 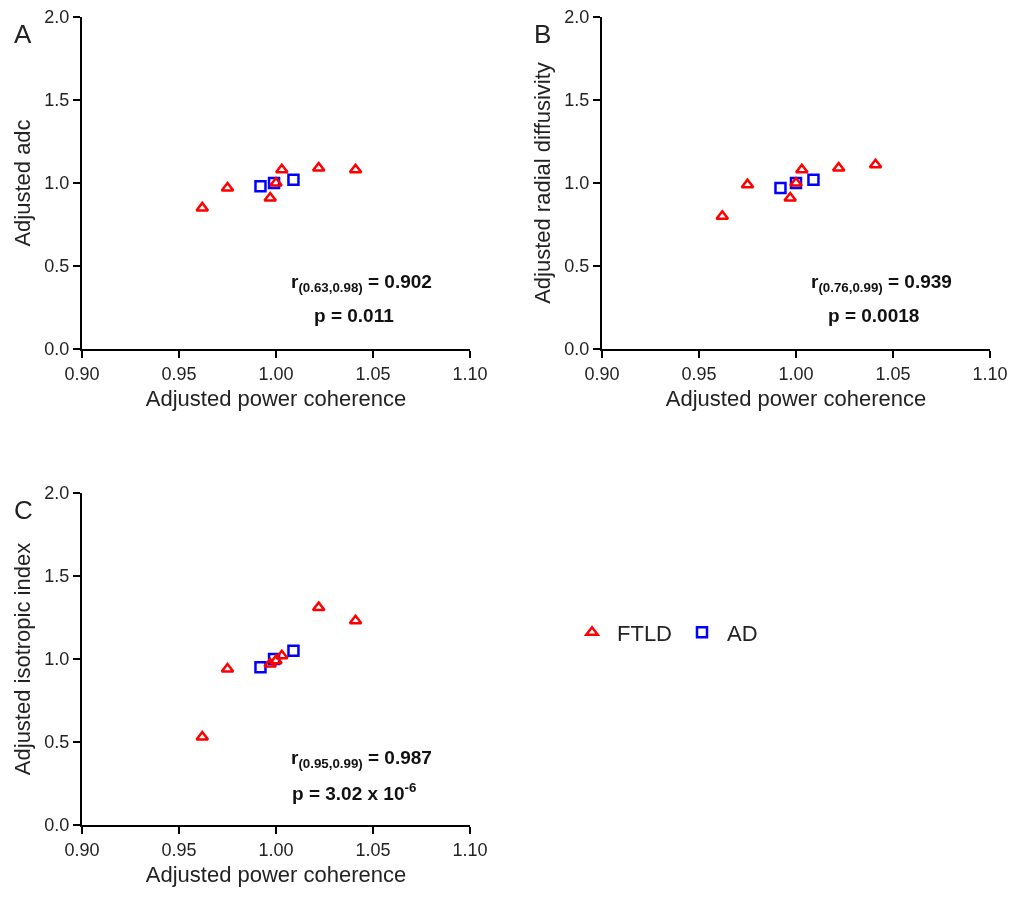 What do you see at coordinates (22, 183) in the screenshot?
I see `y-axis-title: Adjusted adc` at bounding box center [22, 183].